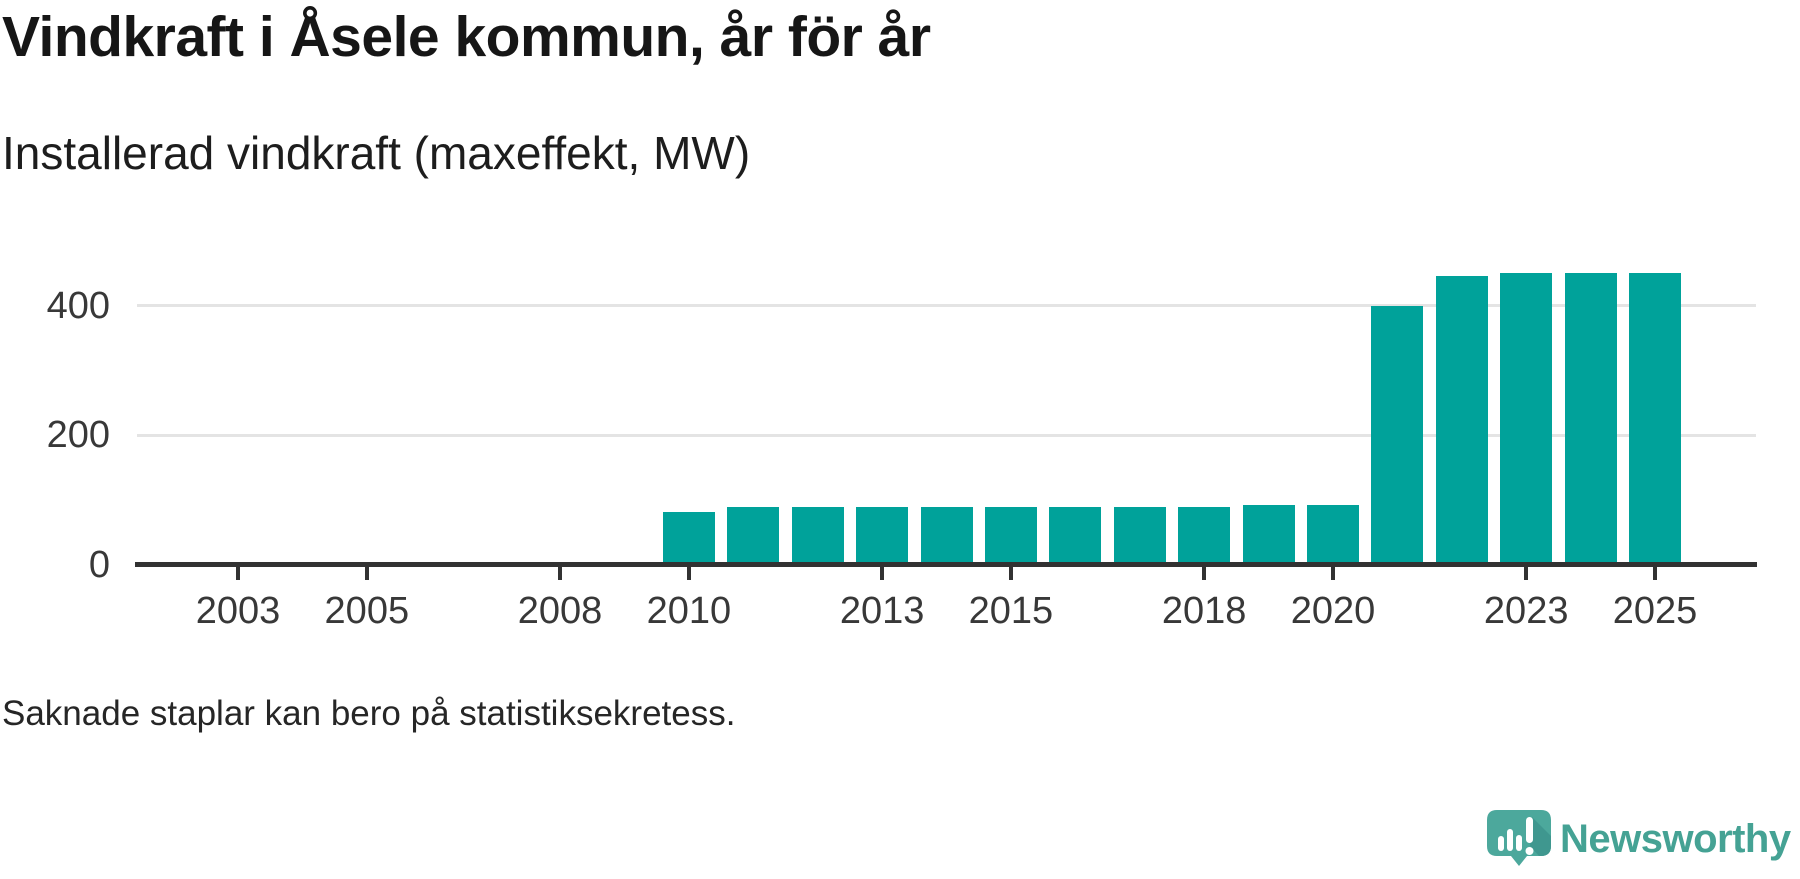 This screenshot has height=879, width=1800. What do you see at coordinates (1526, 417) in the screenshot?
I see `bar-2023` at bounding box center [1526, 417].